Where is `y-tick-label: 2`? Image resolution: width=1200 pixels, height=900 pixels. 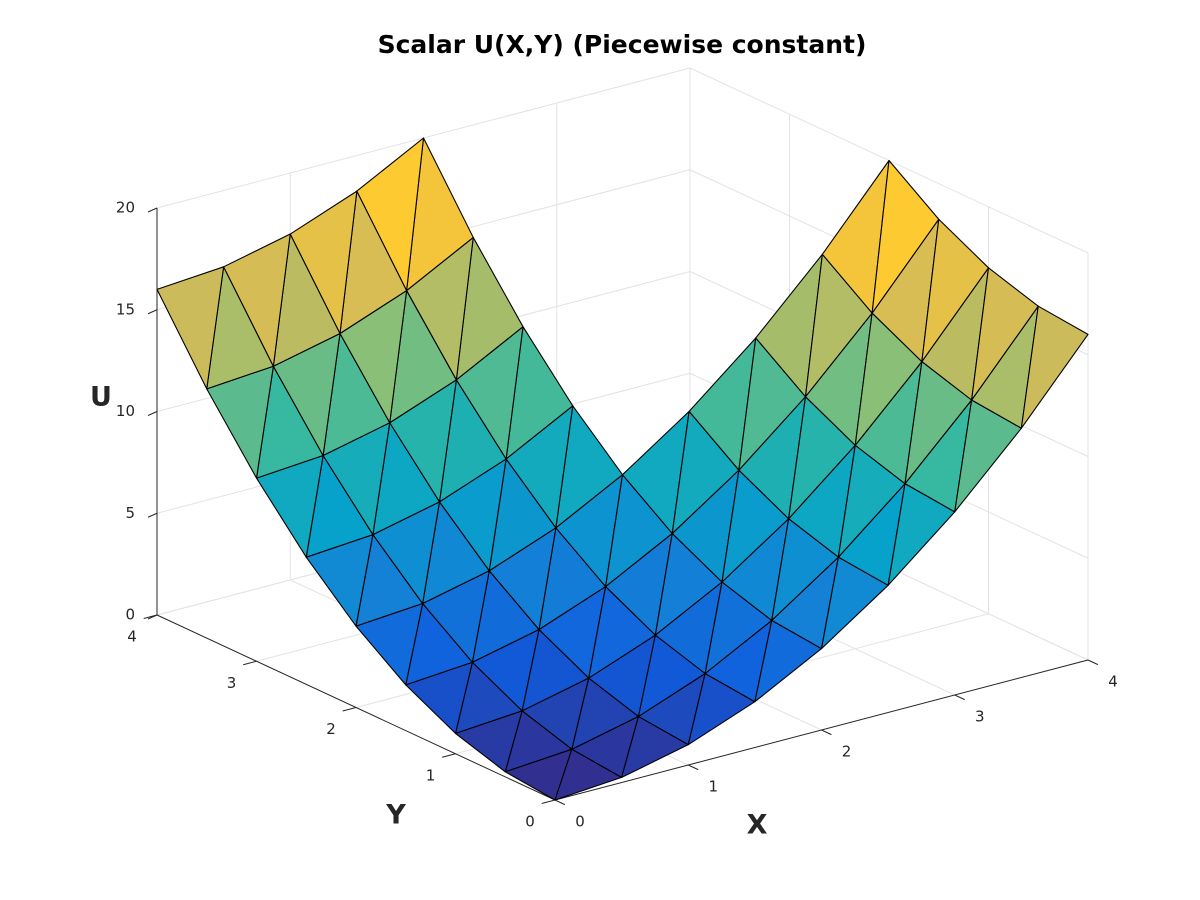 y-tick-label: 2 is located at coordinates (331, 729).